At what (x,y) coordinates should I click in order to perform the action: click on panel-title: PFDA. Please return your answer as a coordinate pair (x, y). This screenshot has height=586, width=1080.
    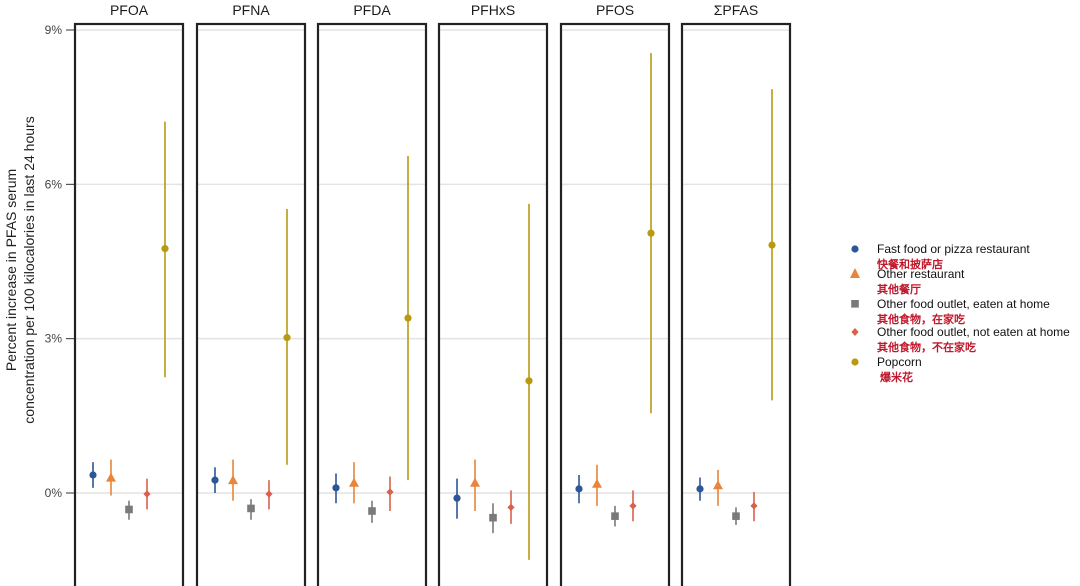
    Looking at the image, I should click on (372, 10).